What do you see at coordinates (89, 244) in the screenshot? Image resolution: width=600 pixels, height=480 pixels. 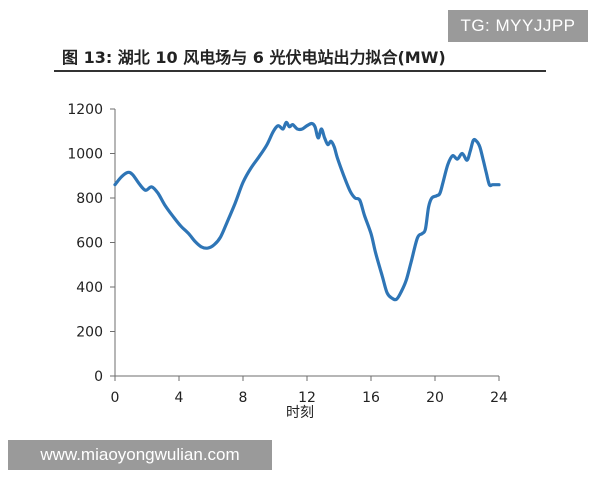 I see `y-tick-label: 600` at bounding box center [89, 244].